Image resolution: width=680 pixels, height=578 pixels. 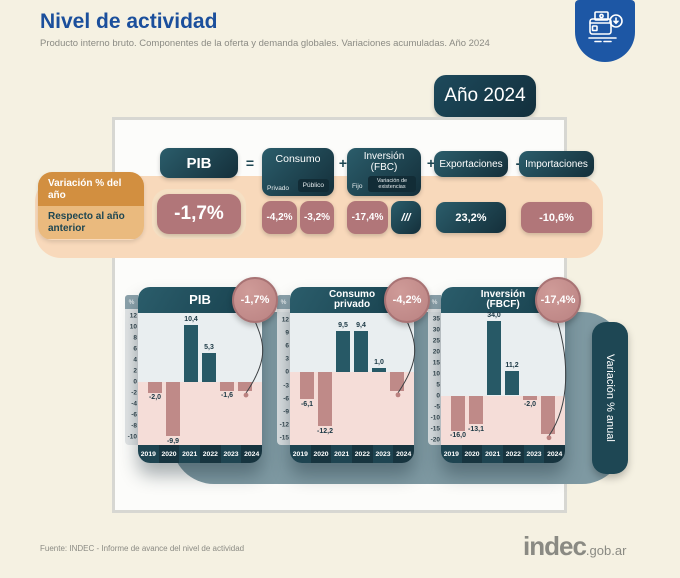 What do you see at coordinates (317, 217) in the screenshot?
I see `consumo-publico-value: -3,2%` at bounding box center [317, 217].